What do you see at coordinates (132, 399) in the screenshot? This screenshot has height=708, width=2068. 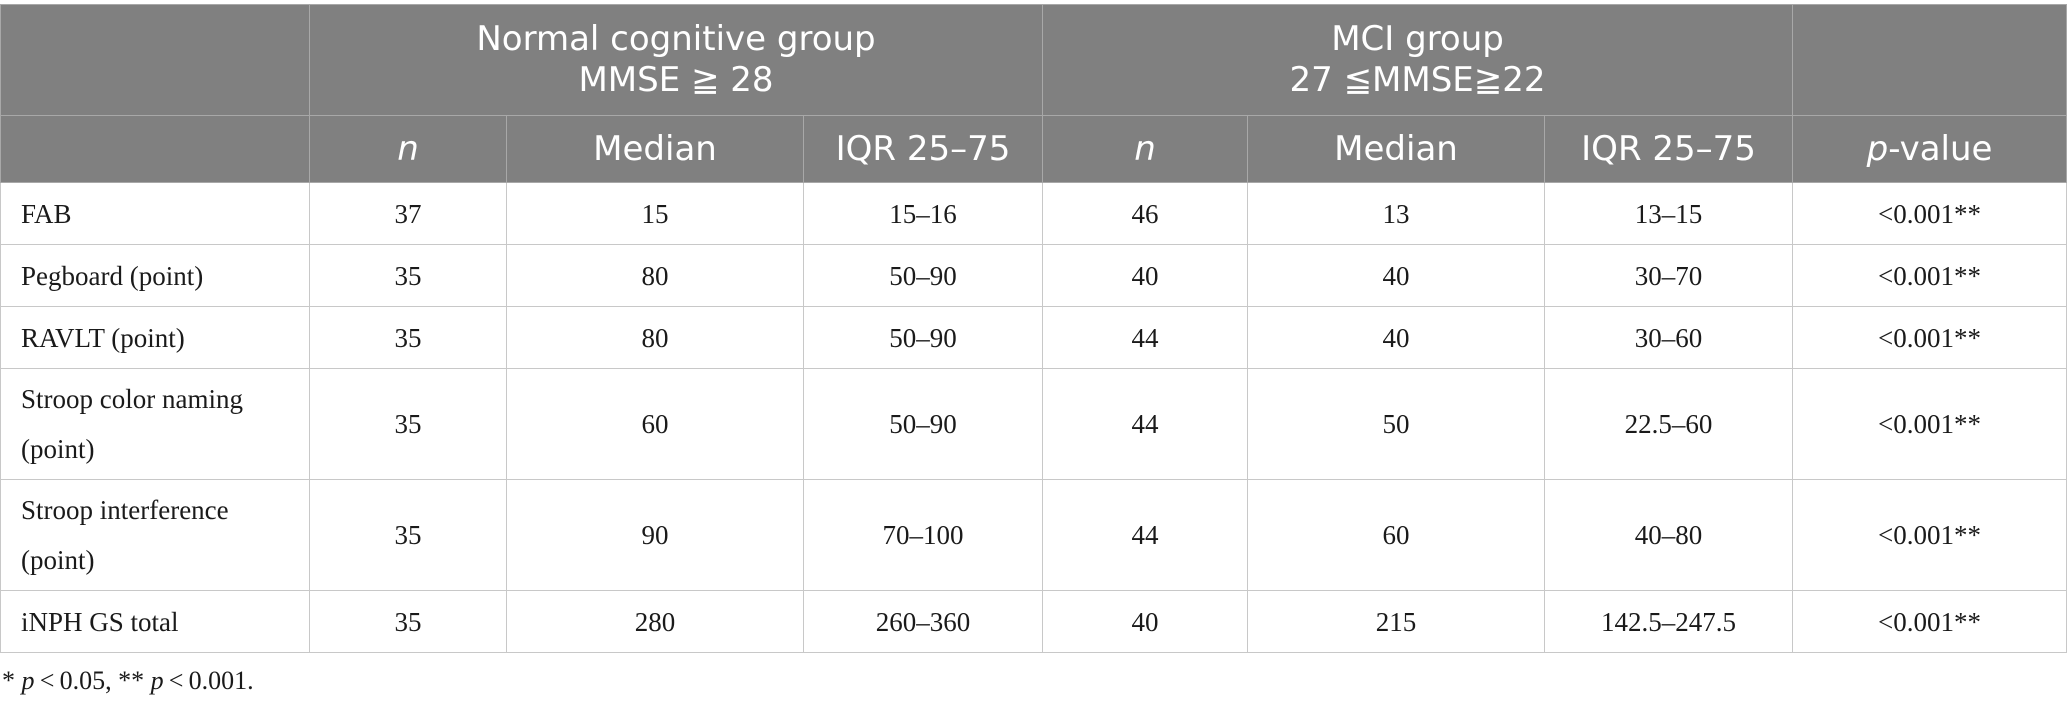 I see `row-label-line1: Stroop color naming` at bounding box center [132, 399].